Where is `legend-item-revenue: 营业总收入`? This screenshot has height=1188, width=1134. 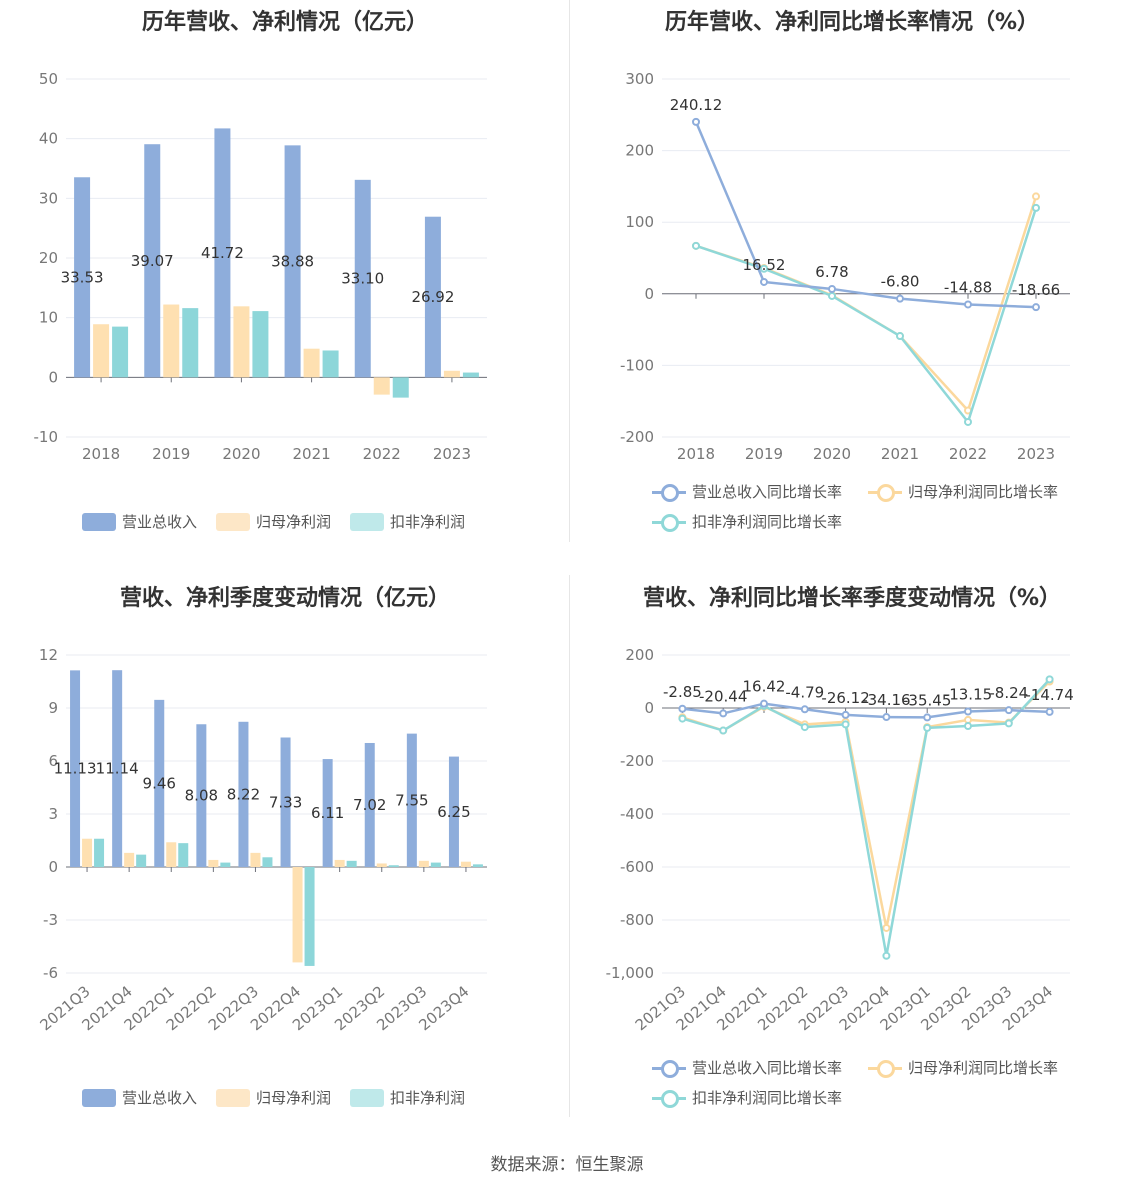 legend-item-revenue: 营业总收入 is located at coordinates (139, 521).